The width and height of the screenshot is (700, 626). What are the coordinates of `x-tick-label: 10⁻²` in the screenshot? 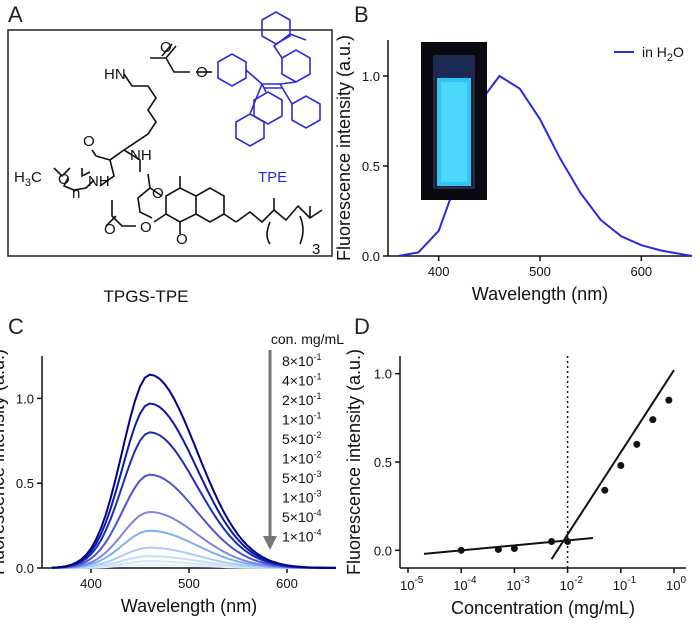 It's located at (572, 584).